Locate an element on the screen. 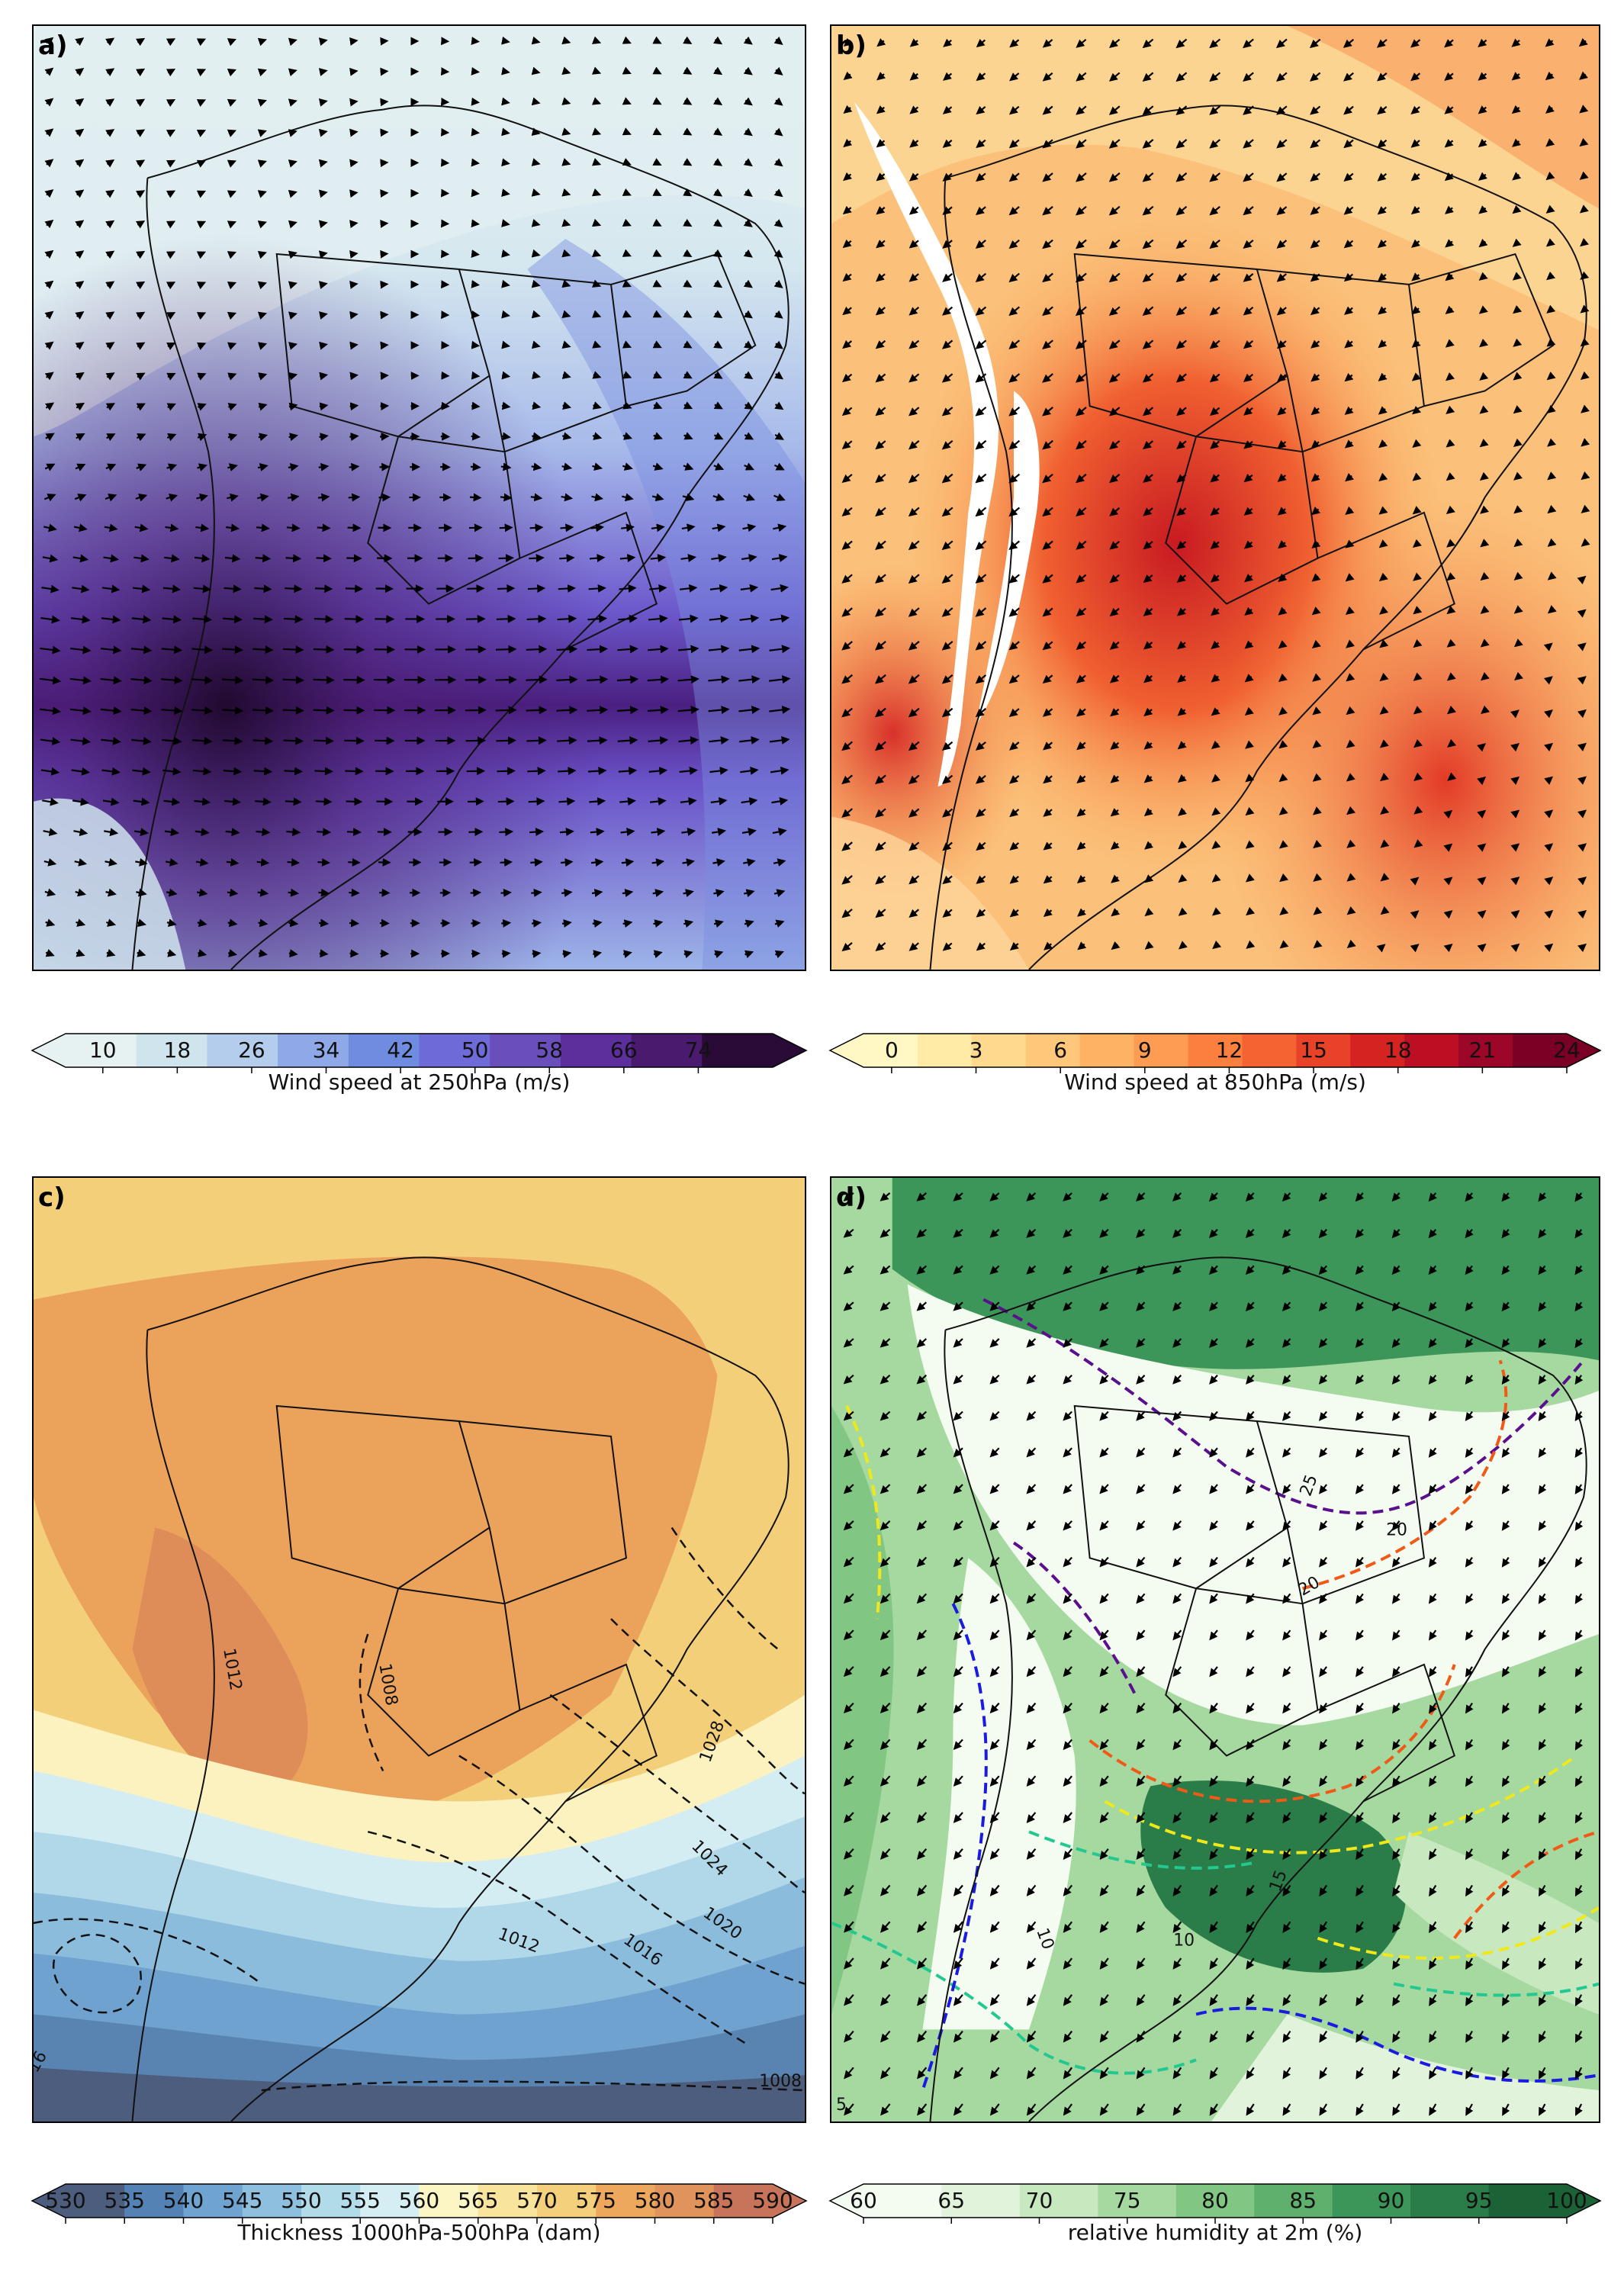 Image resolution: width=1624 pixels, height=2271 pixels. colorbar-tick-label: 100 is located at coordinates (1566, 2200).